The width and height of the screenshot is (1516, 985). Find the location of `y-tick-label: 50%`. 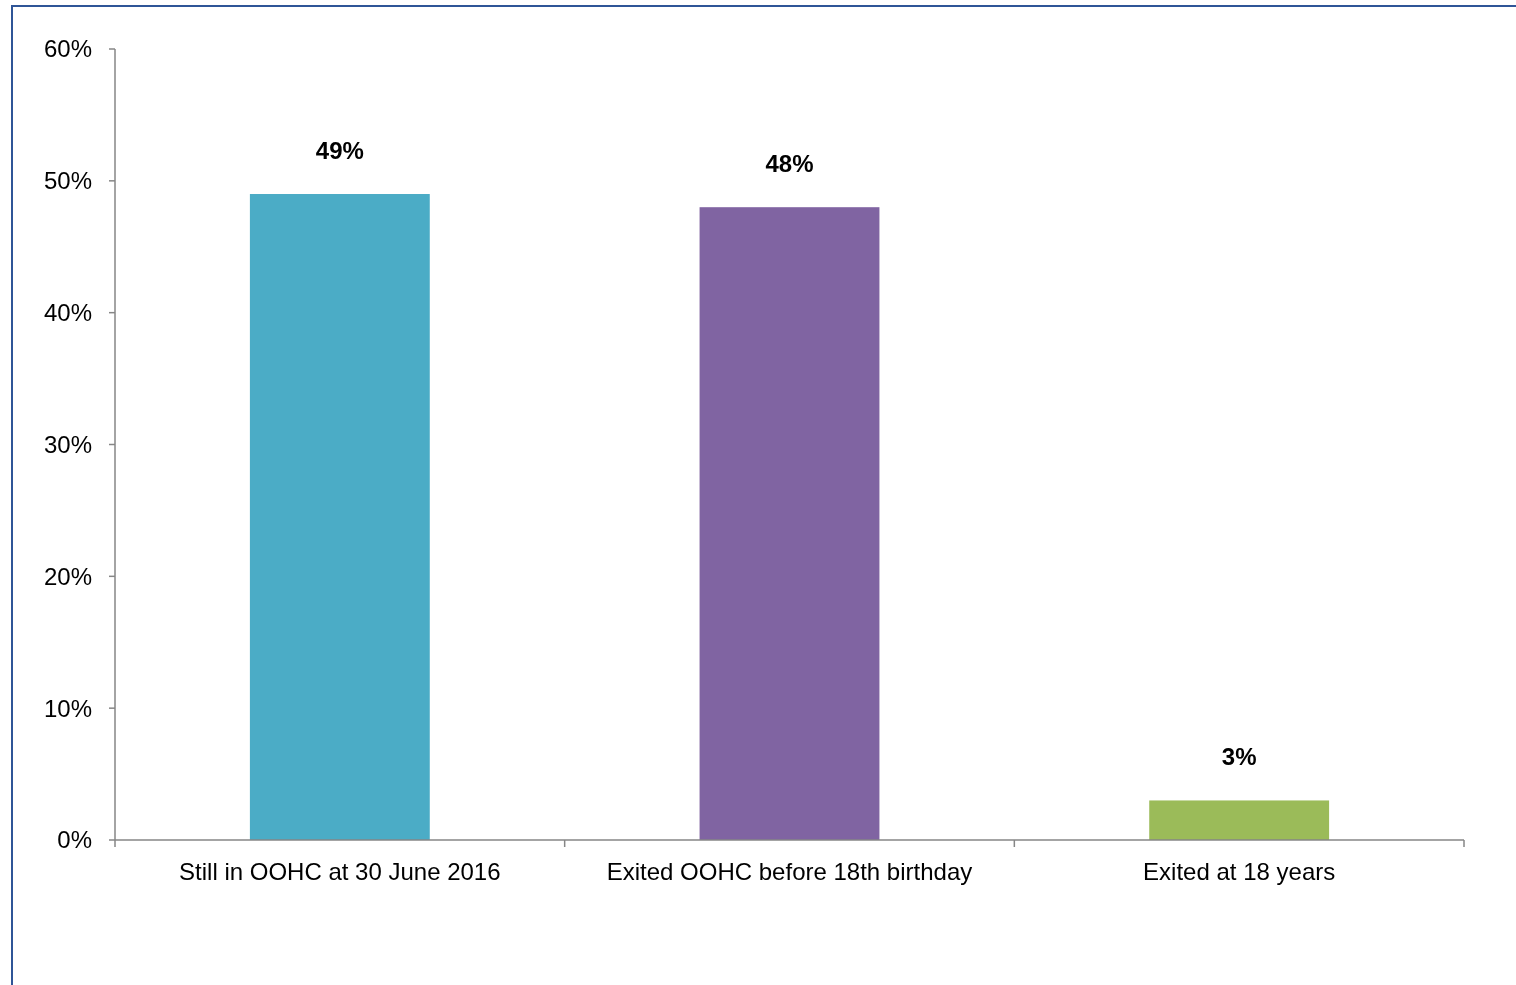

y-tick-label: 50% is located at coordinates (67, 181).